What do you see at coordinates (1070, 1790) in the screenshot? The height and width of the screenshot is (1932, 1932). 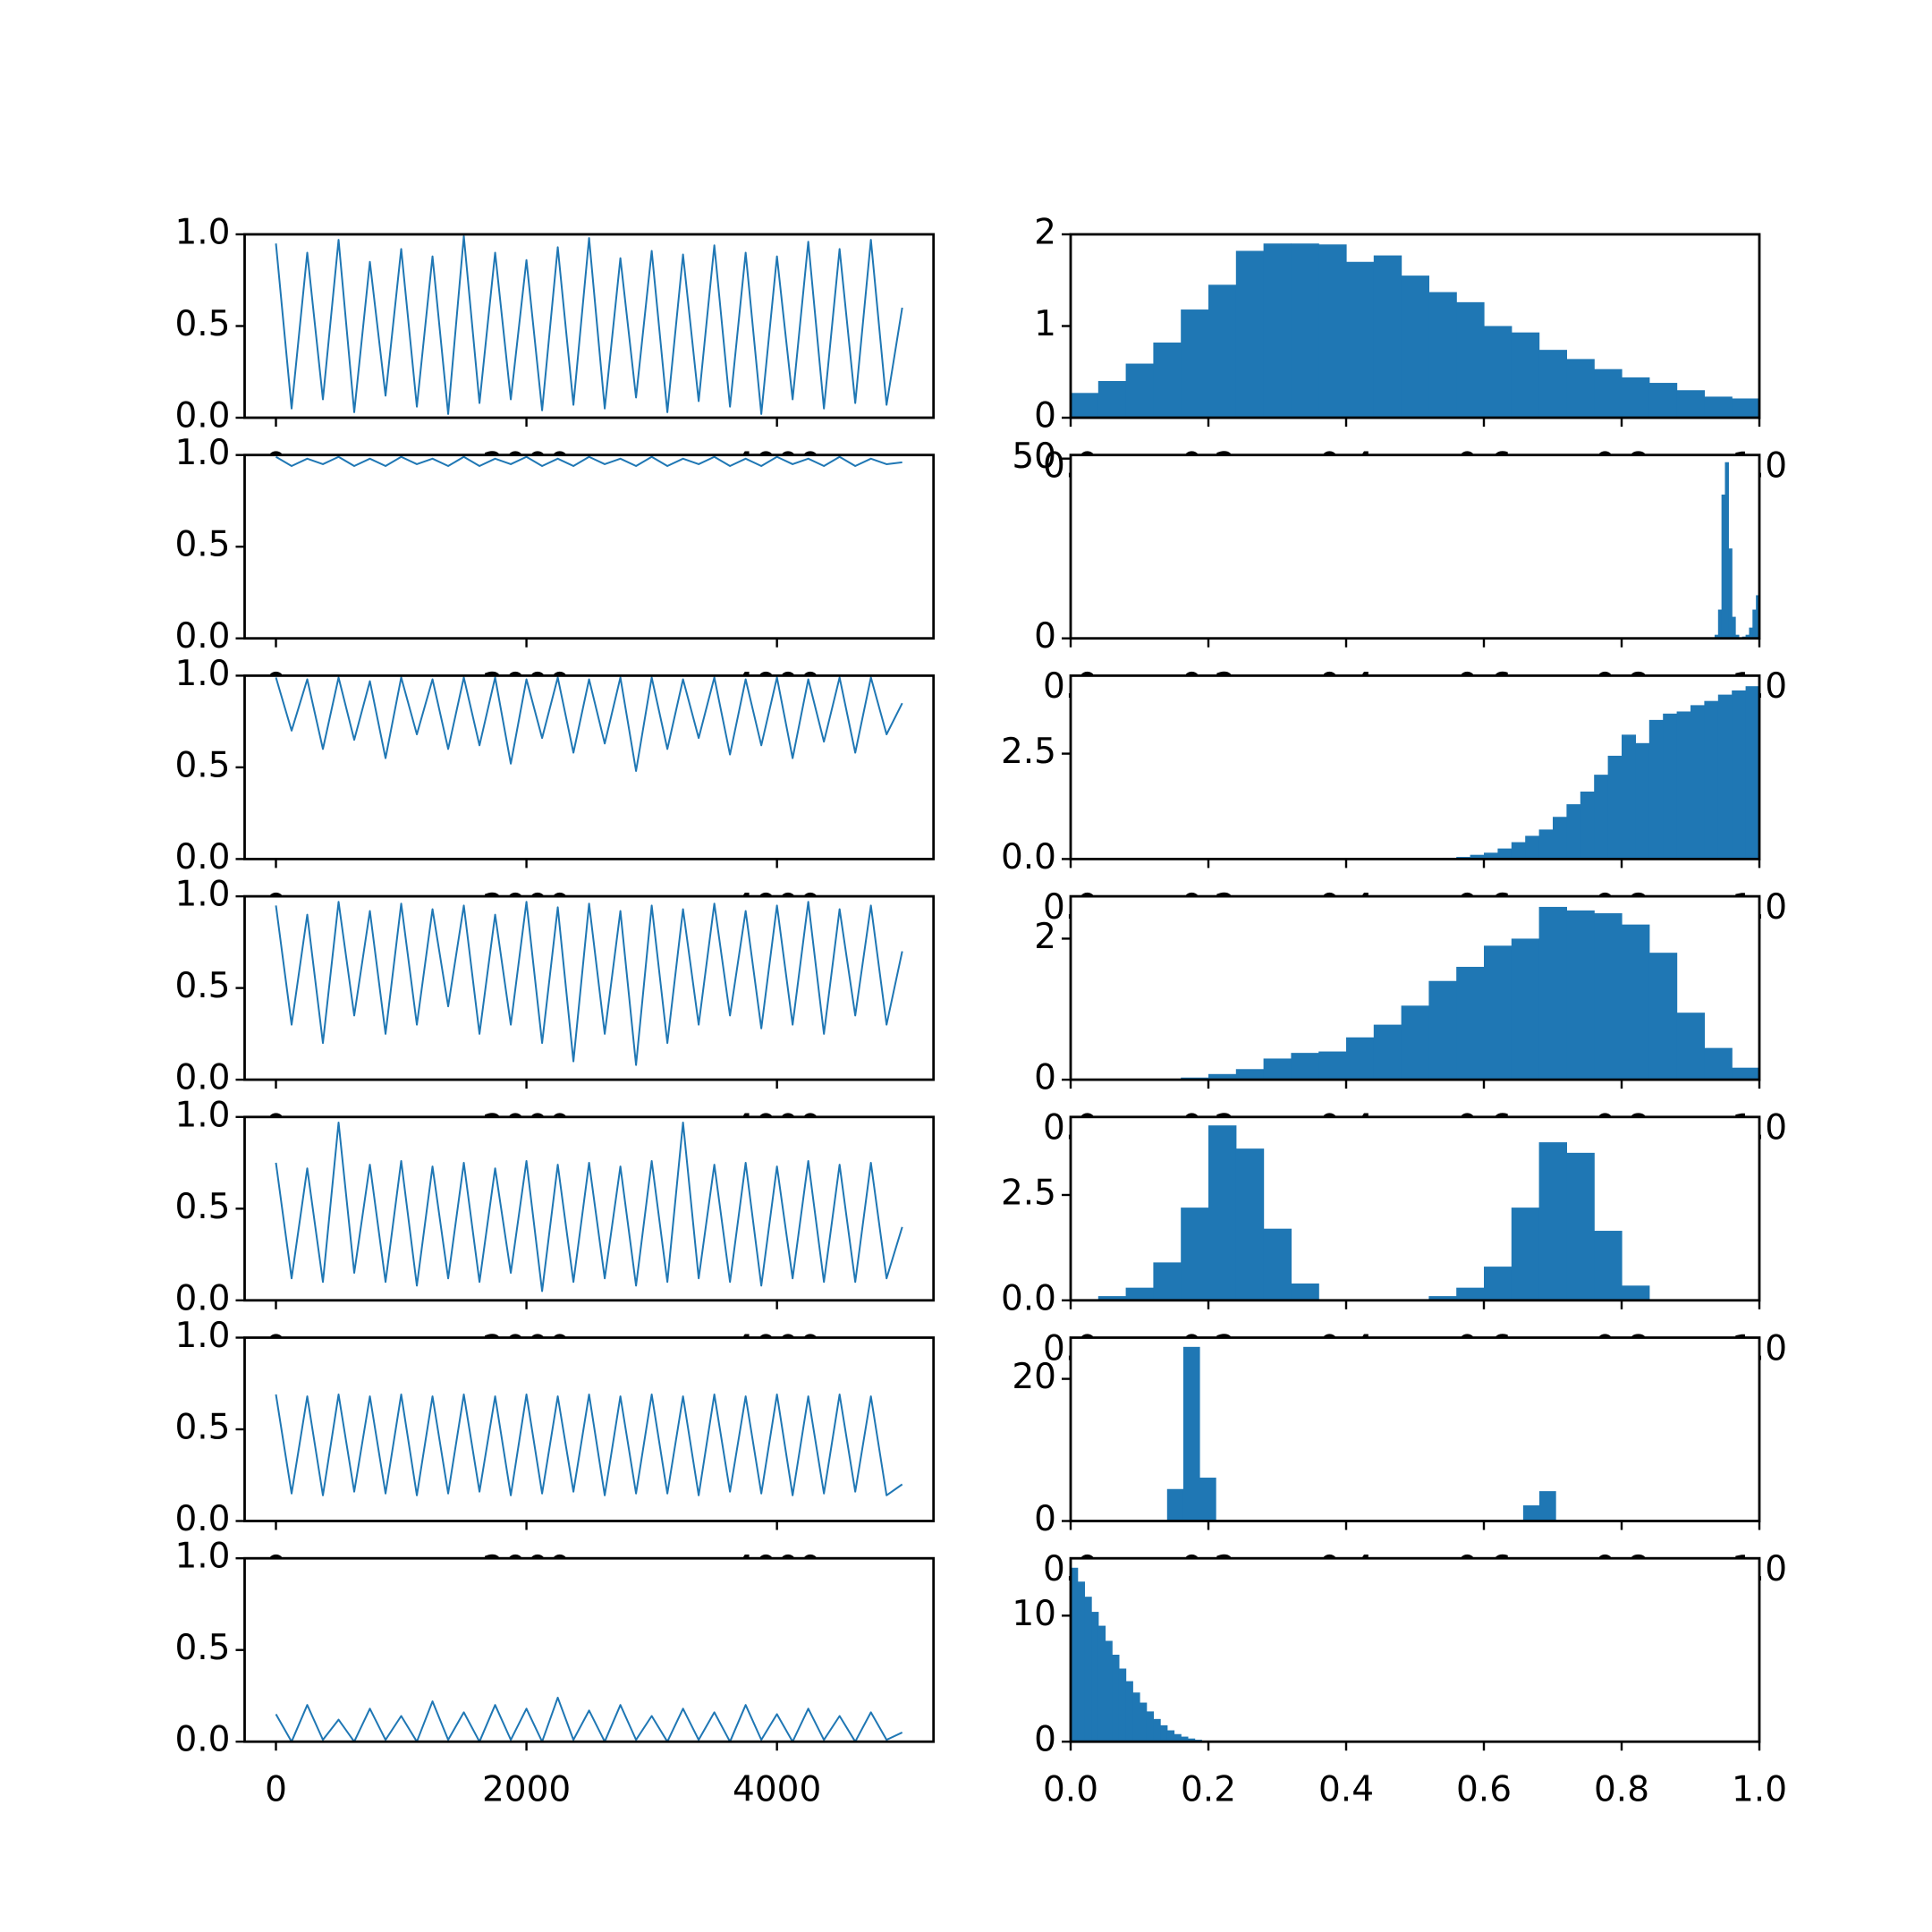 I see `x-tick-label: 0.0` at bounding box center [1070, 1790].